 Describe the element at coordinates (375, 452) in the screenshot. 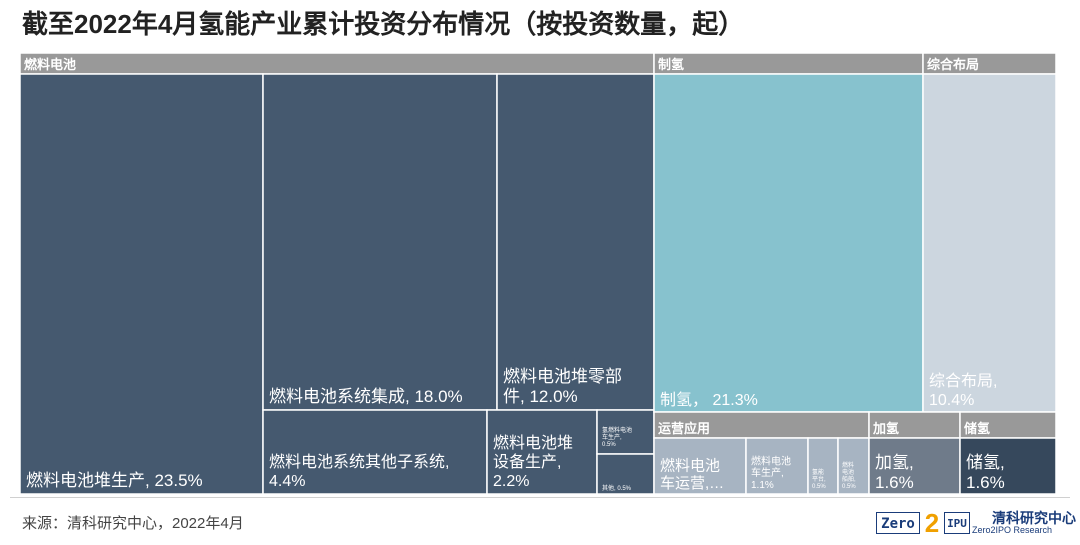

I see `cell-fuel-cell-other-subsystems` at that location.